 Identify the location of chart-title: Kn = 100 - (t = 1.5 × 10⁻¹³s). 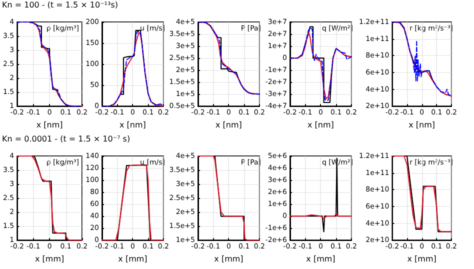
(60, 5).